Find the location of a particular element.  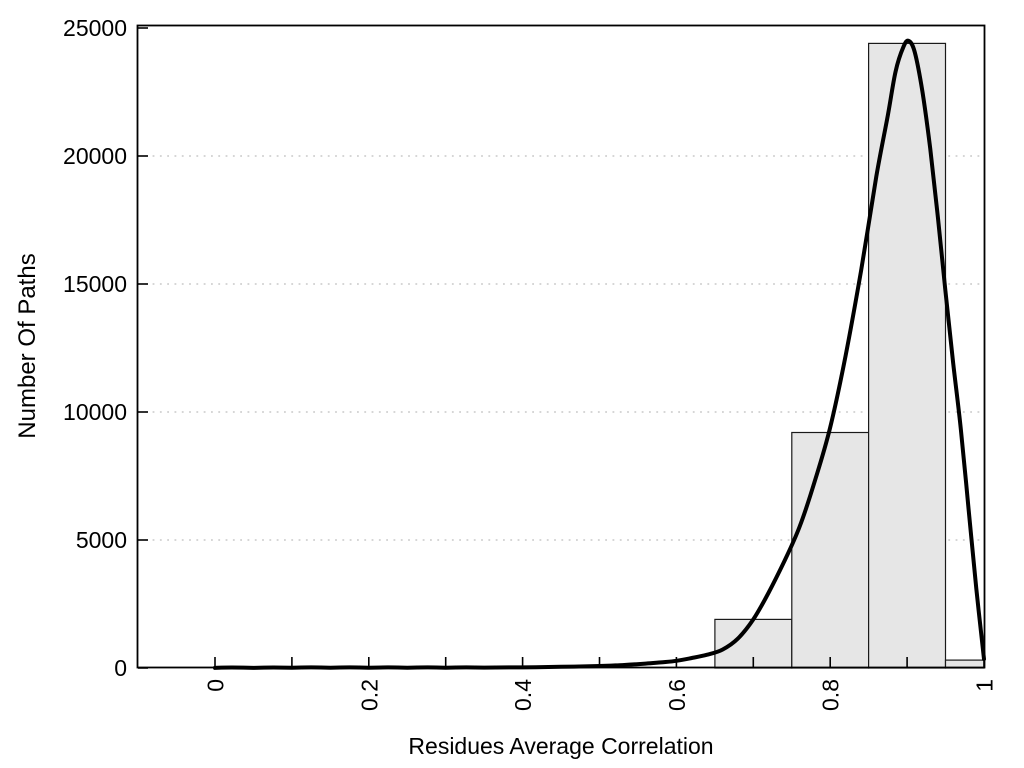

x-tick-label: 0.8 is located at coordinates (831, 695).